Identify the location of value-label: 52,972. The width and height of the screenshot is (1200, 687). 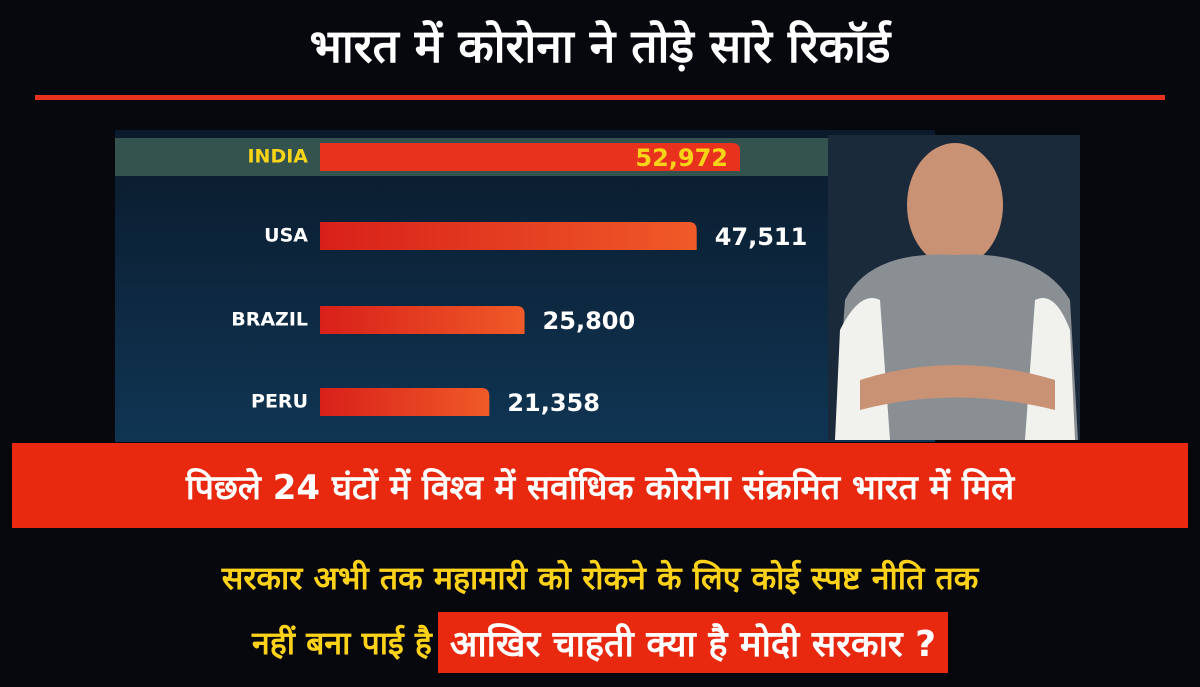
(681, 158).